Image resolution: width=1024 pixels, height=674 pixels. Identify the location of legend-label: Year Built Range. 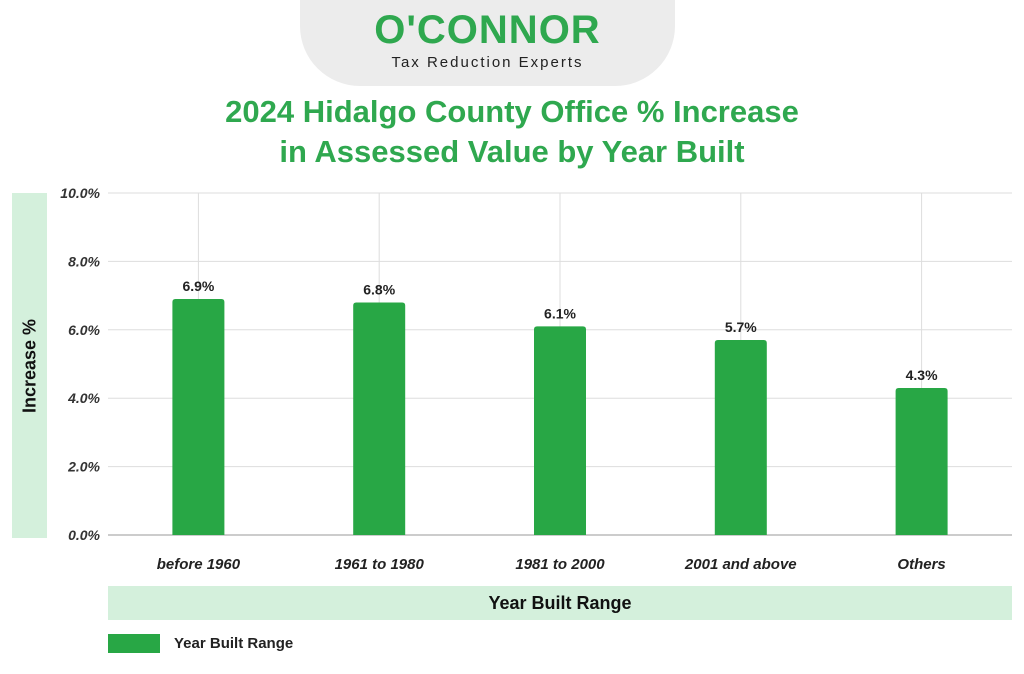
(234, 643).